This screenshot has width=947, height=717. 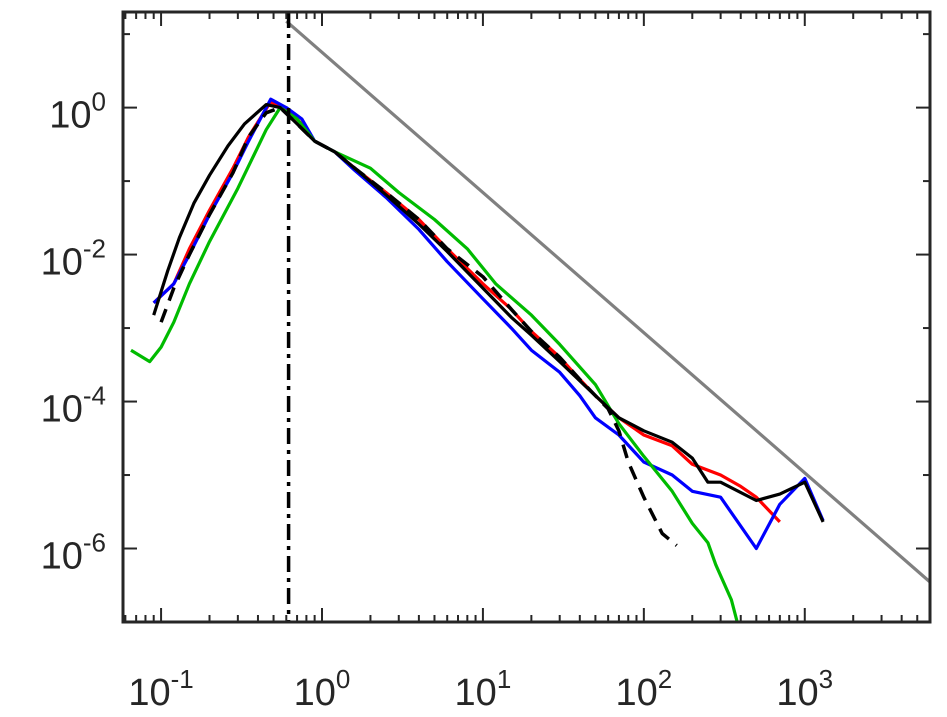 What do you see at coordinates (643, 689) in the screenshot?
I see `x-tick-label: 10²` at bounding box center [643, 689].